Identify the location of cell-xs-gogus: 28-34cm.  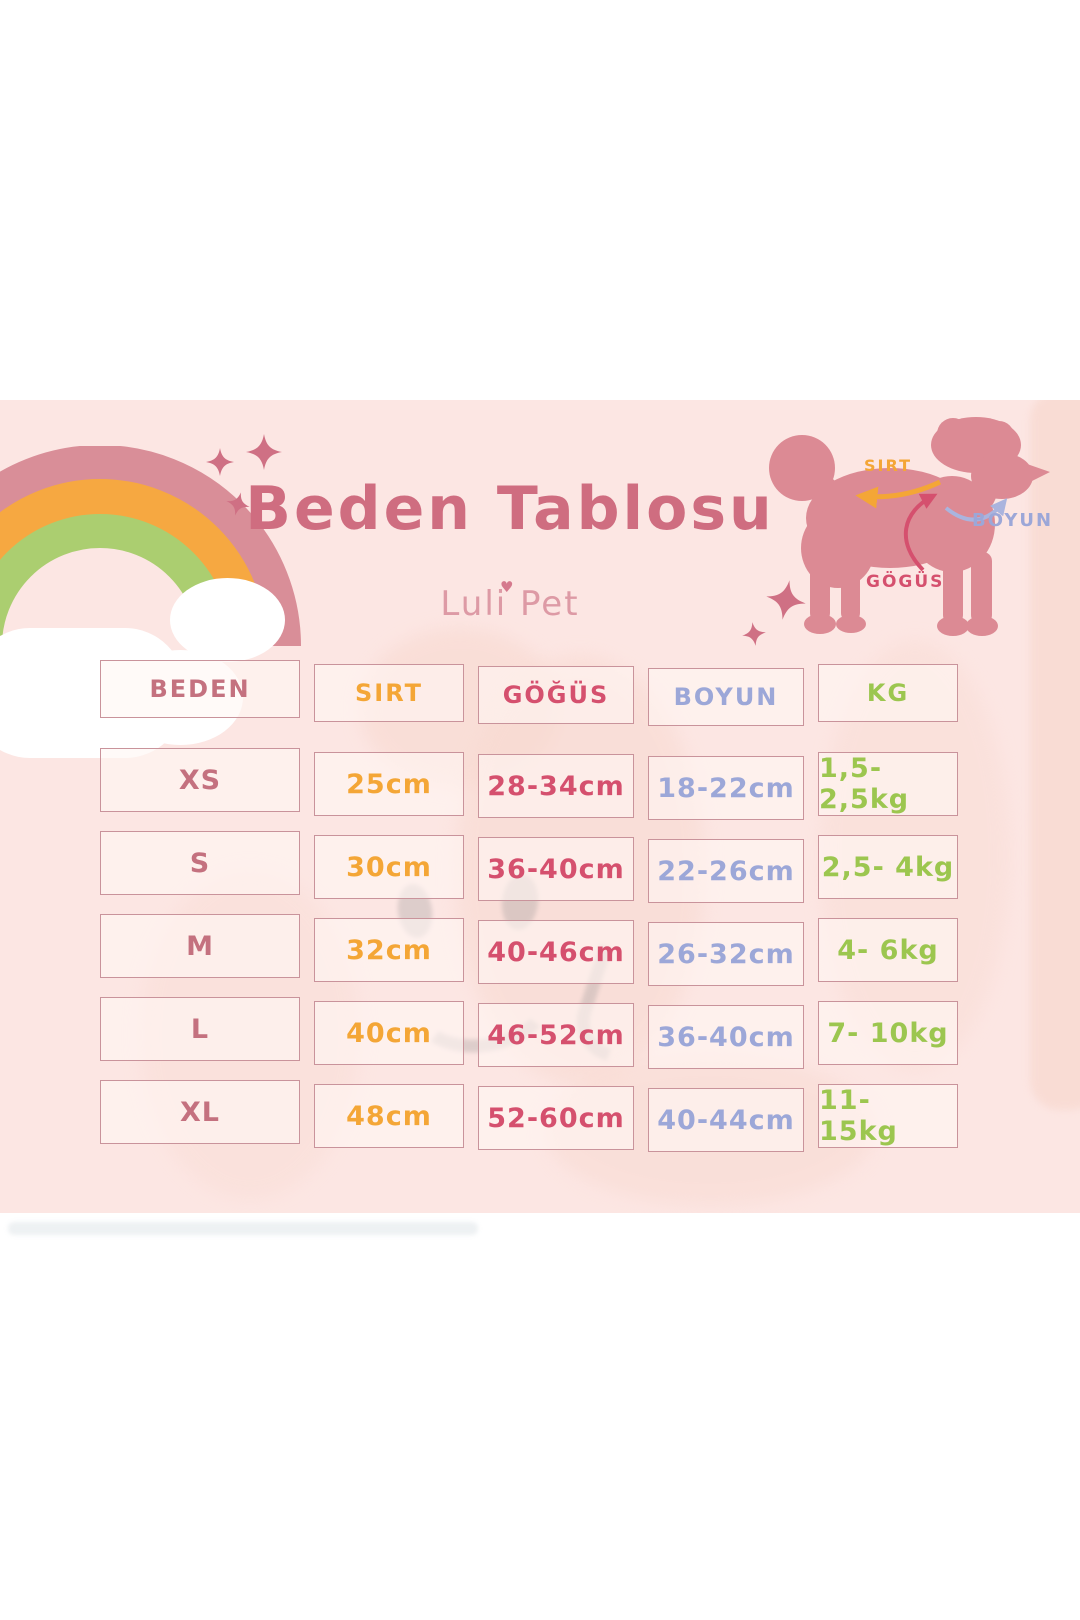
(556, 786).